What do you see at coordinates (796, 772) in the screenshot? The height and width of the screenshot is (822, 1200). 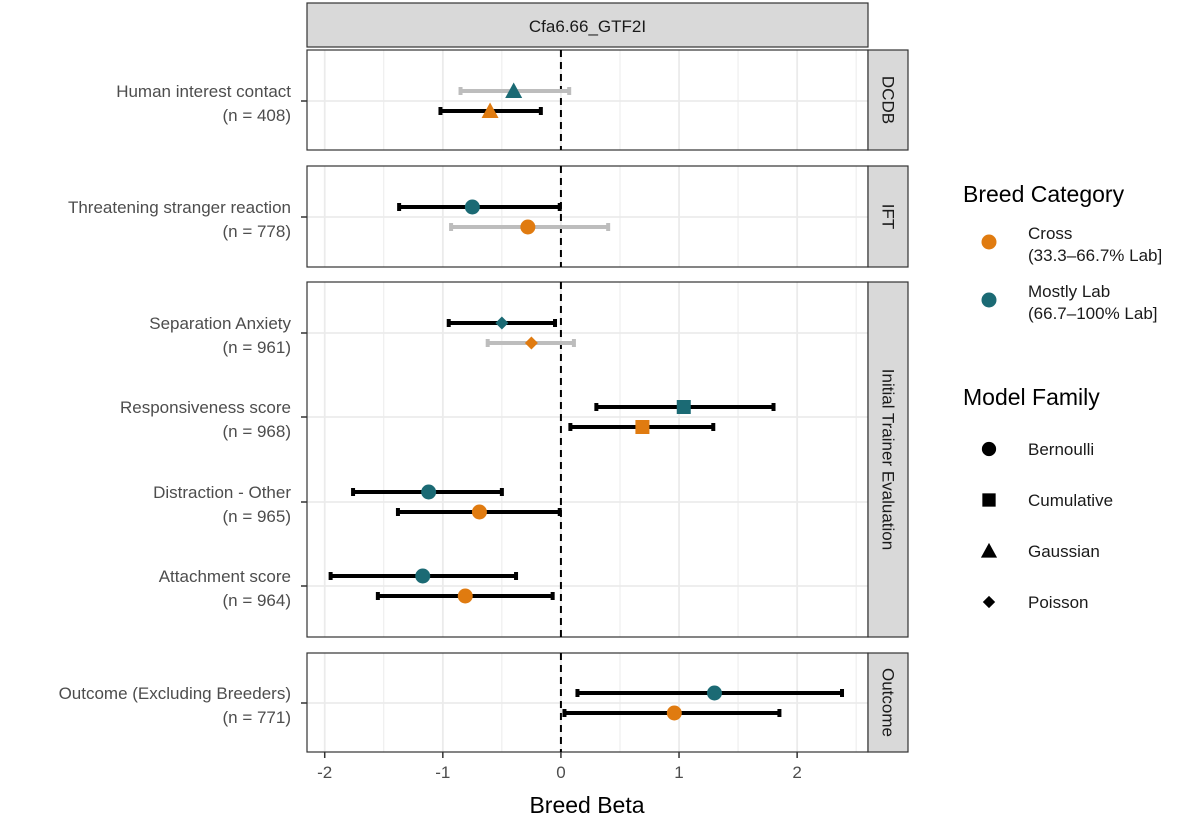 I see `x-tick-label: 2` at bounding box center [796, 772].